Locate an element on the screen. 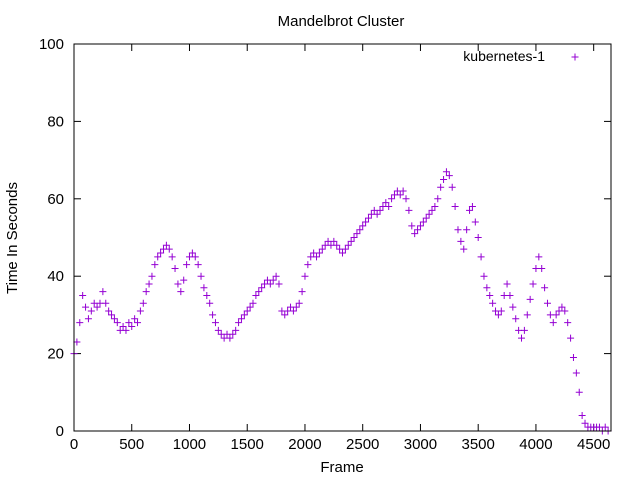 Image resolution: width=640 pixels, height=480 pixels. x-tick-label: 1500 is located at coordinates (247, 444).